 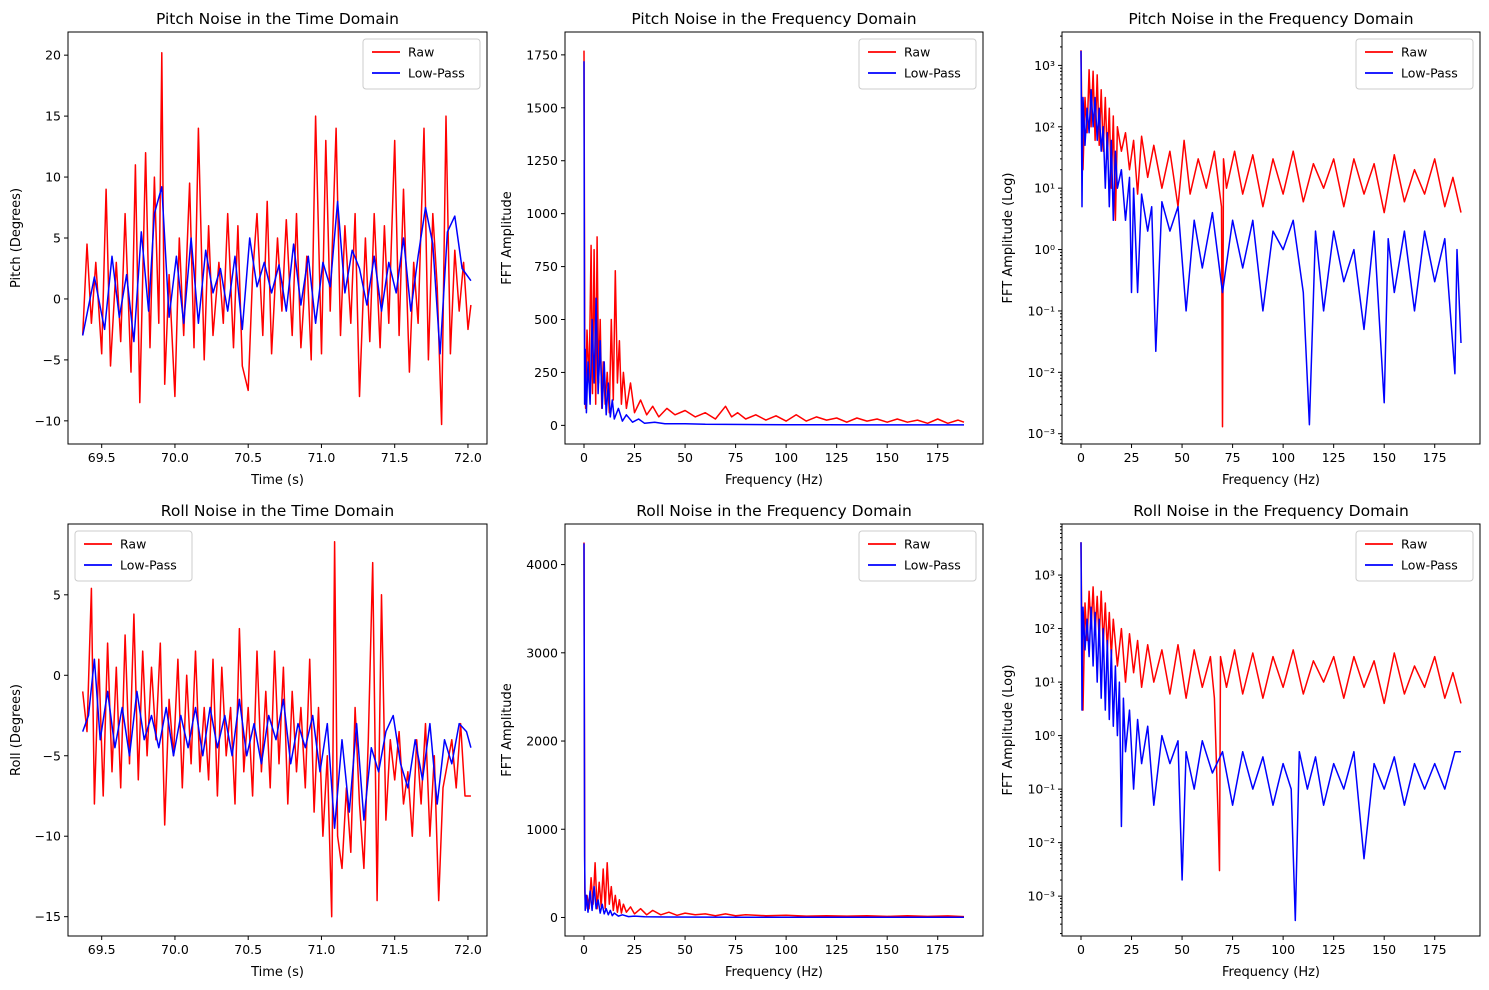 What do you see at coordinates (542, 213) in the screenshot?
I see `y-tick-label: 1000` at bounding box center [542, 213].